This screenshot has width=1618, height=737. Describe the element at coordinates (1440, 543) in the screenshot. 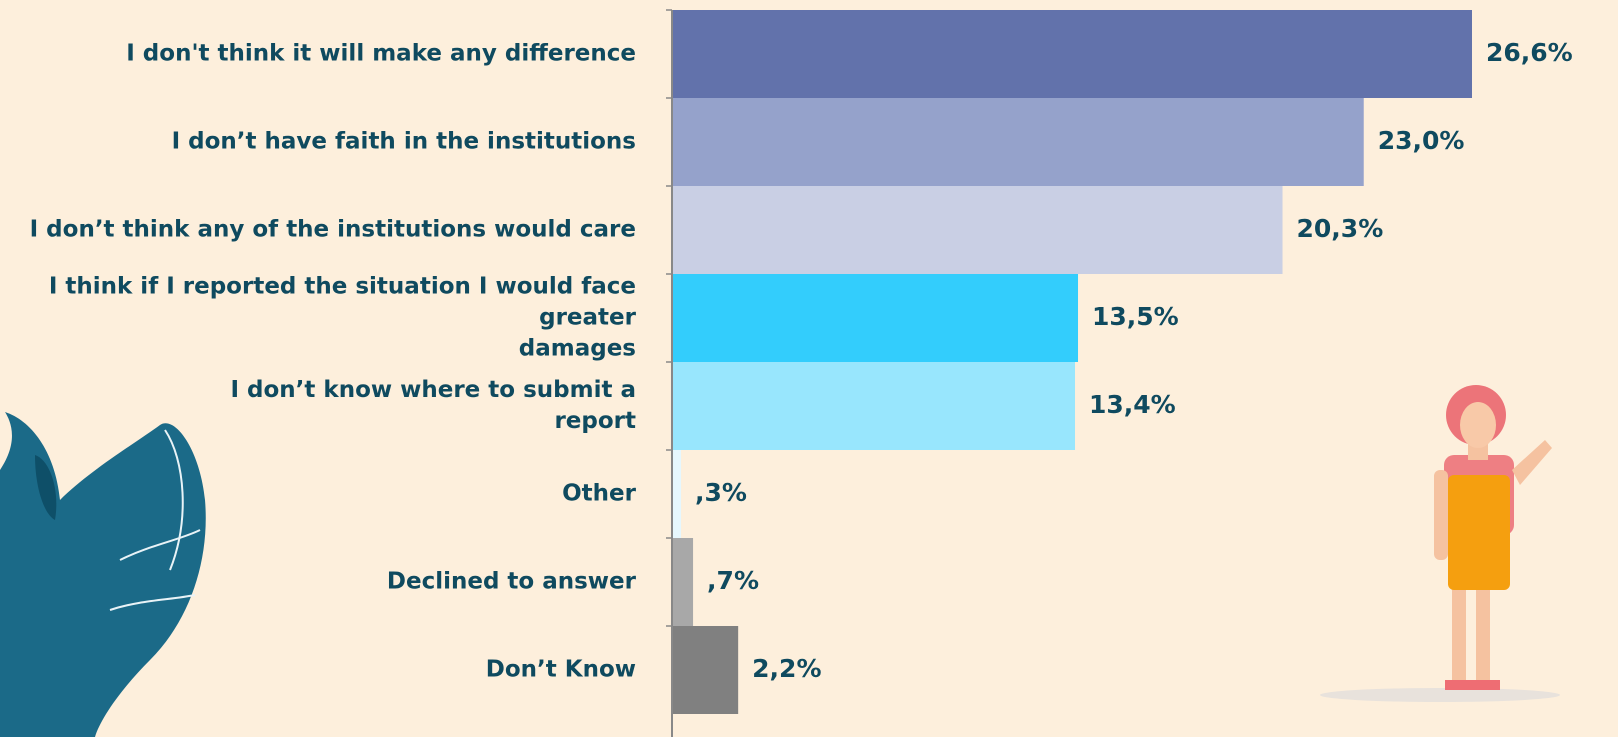

I see `person-illustration` at that location.